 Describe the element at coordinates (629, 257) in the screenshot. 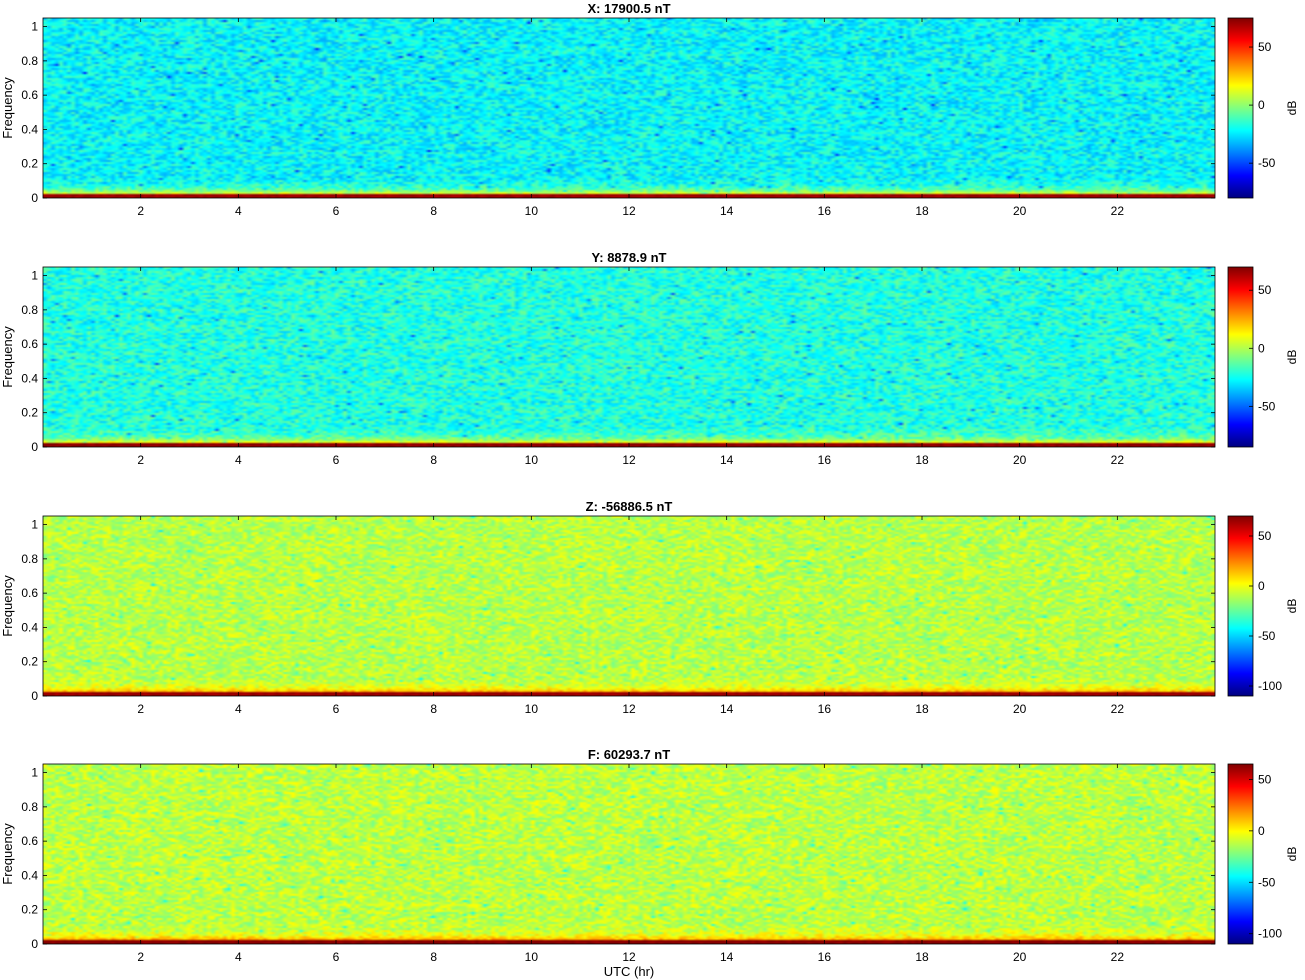

I see `panel-title: Y: 8878.9 nT` at that location.